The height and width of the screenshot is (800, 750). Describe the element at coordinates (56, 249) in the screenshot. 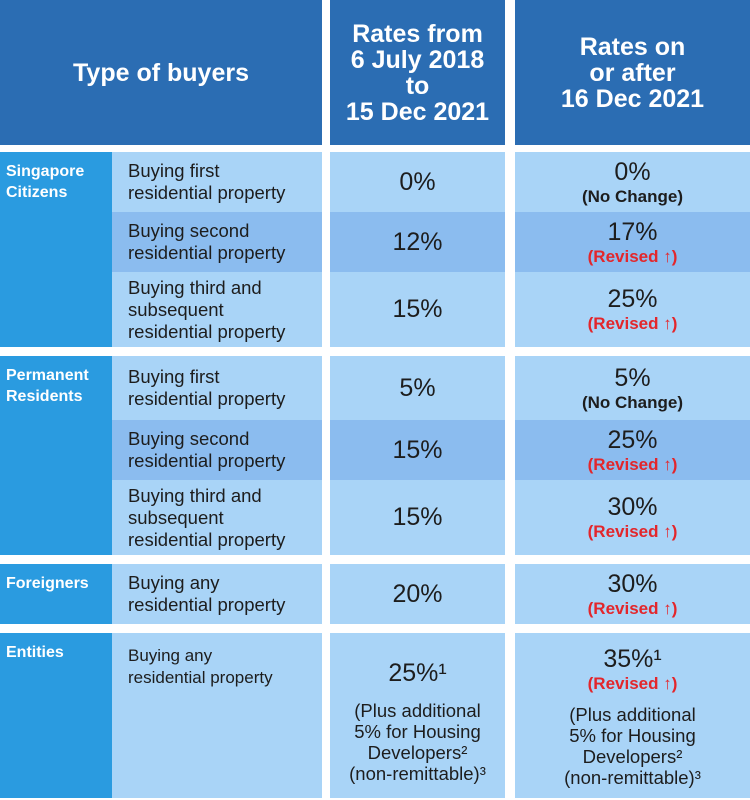

I see `group-cell: Singapore Citizens` at that location.